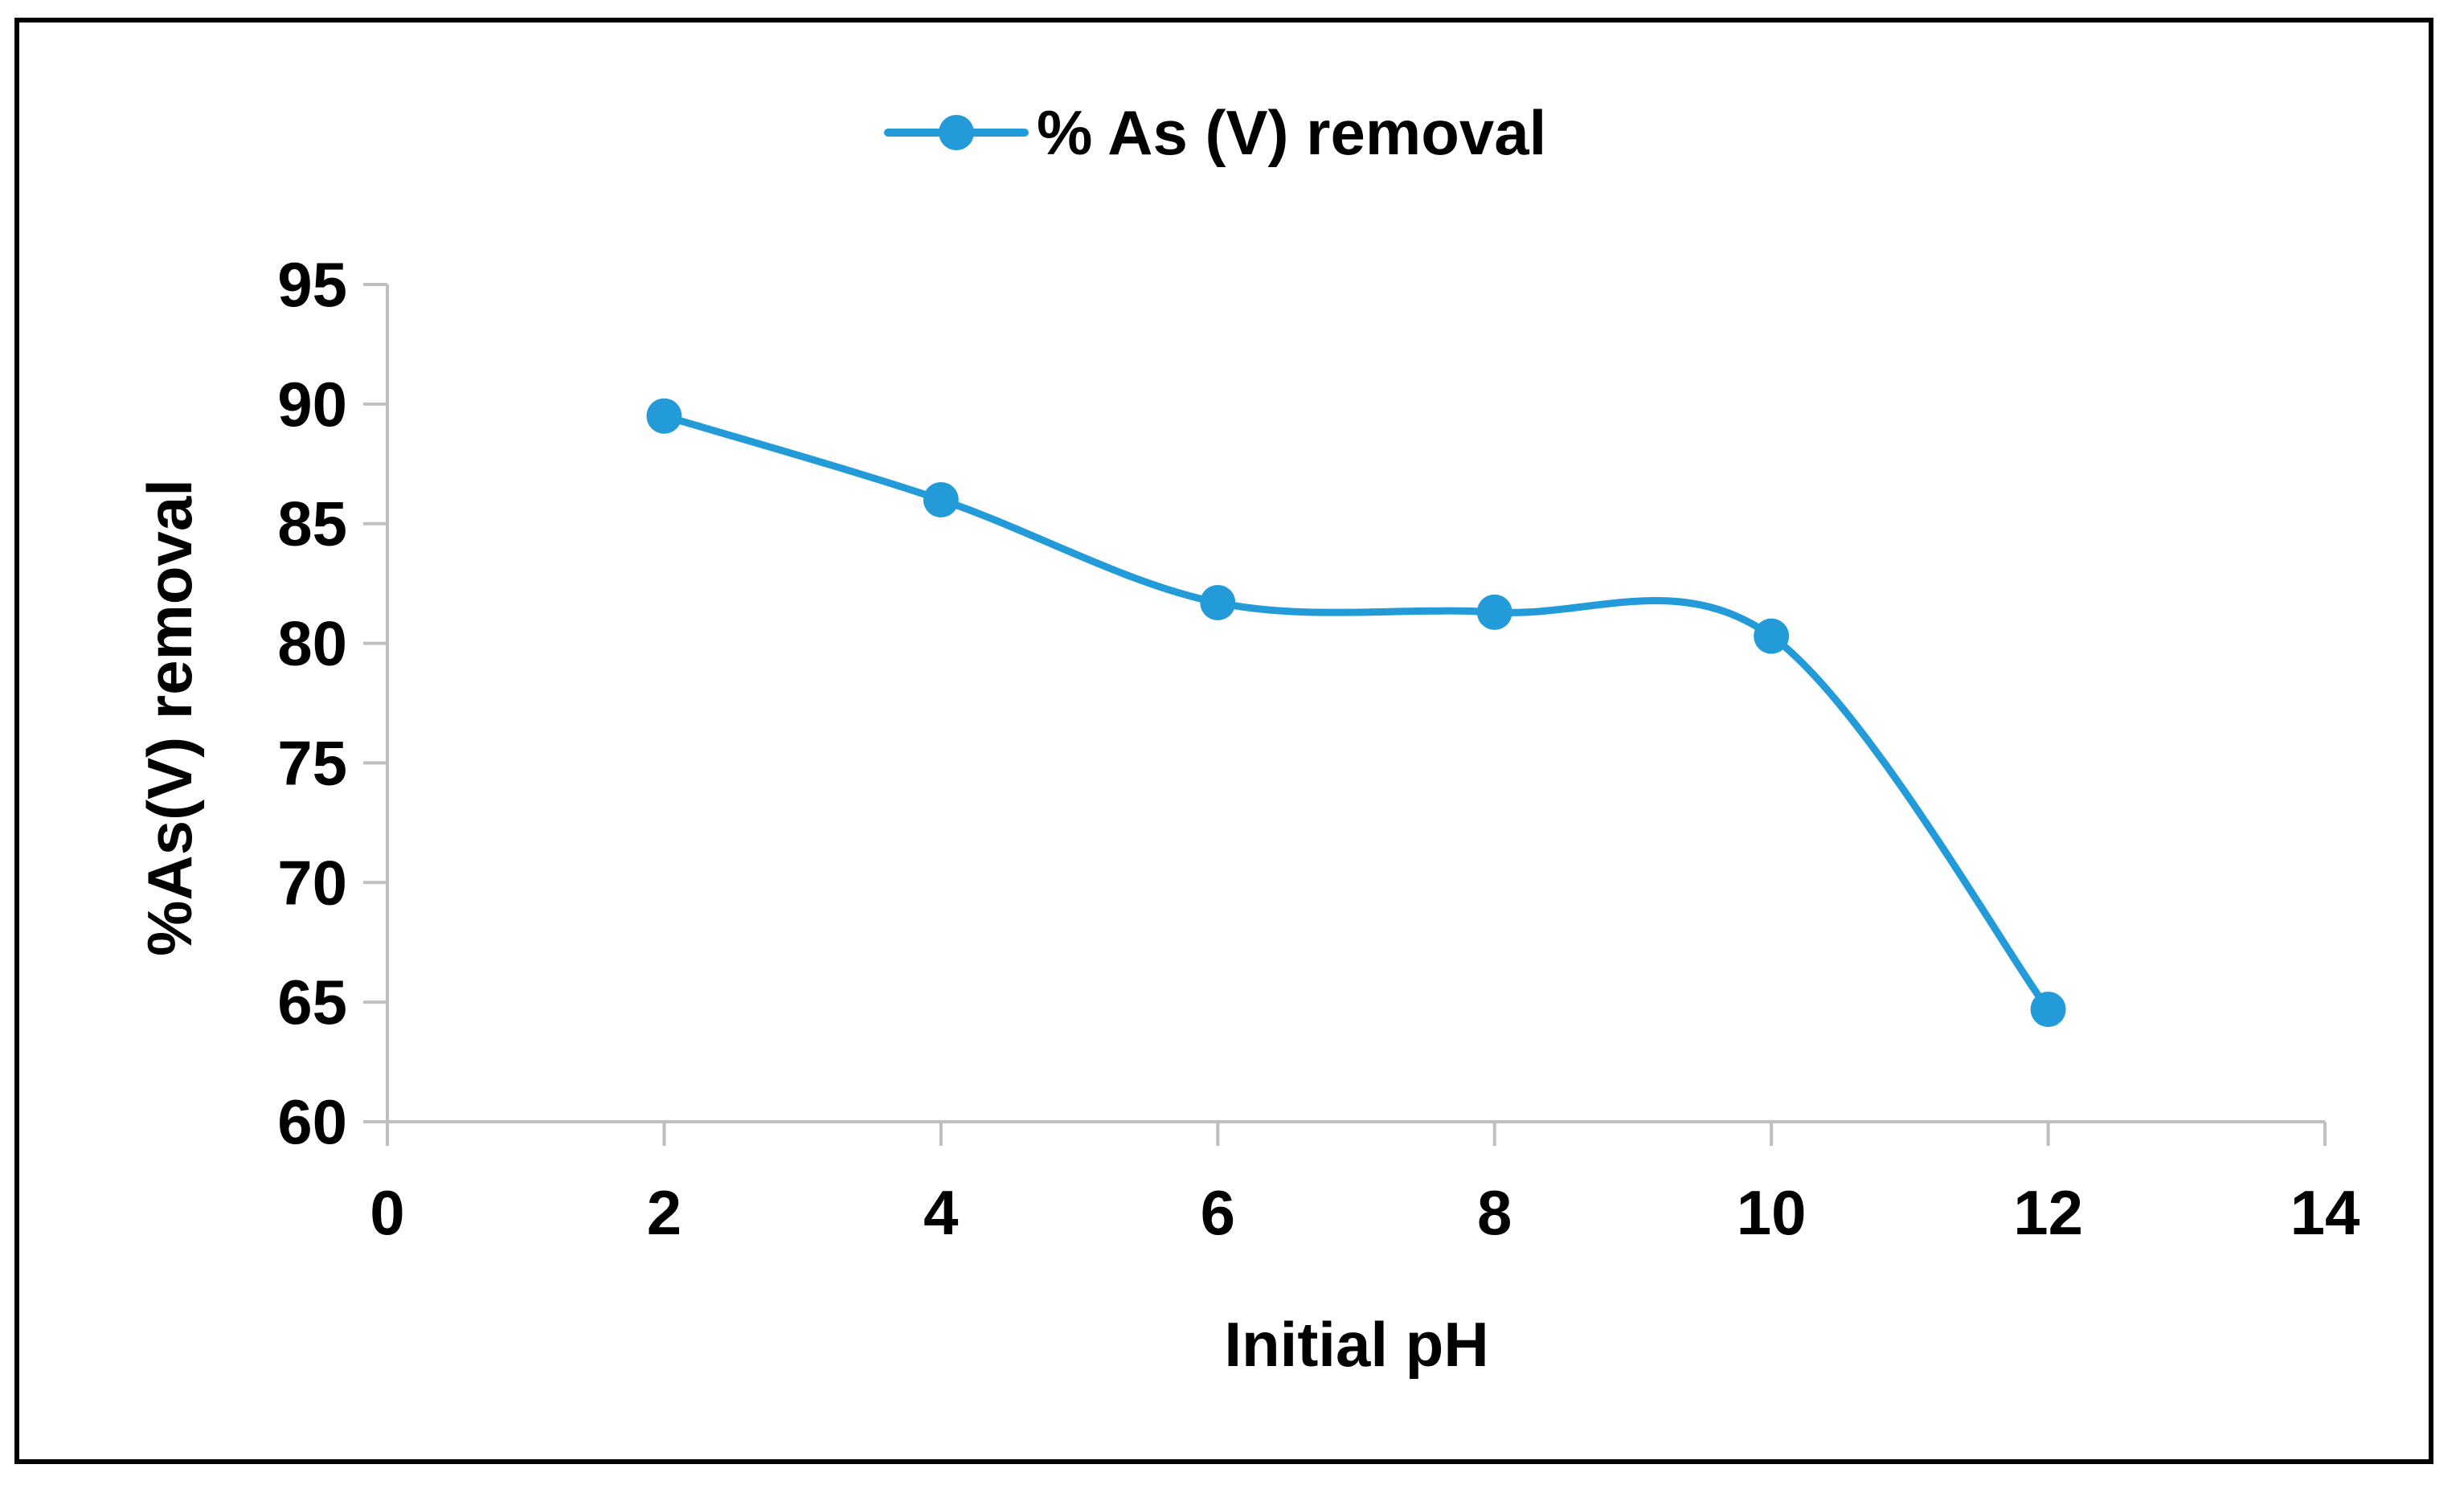  Describe the element at coordinates (1218, 1212) in the screenshot. I see `x-tick-label: 6` at that location.